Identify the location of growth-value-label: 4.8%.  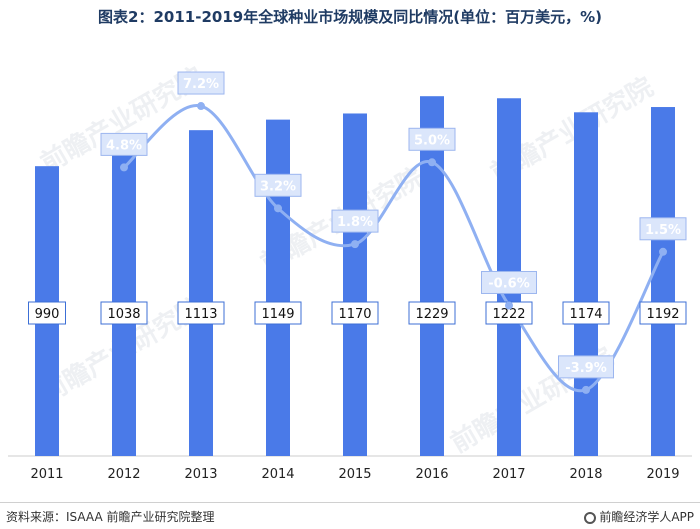
(124, 145).